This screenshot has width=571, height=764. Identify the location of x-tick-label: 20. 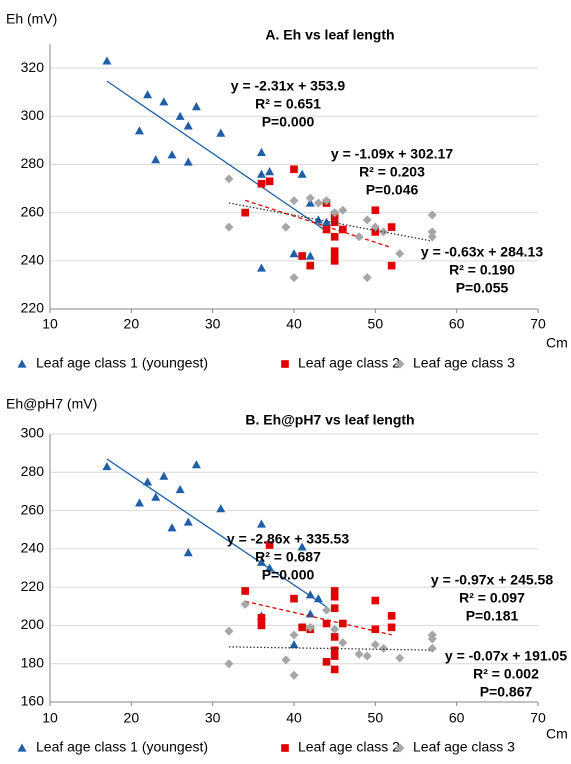
(132, 718).